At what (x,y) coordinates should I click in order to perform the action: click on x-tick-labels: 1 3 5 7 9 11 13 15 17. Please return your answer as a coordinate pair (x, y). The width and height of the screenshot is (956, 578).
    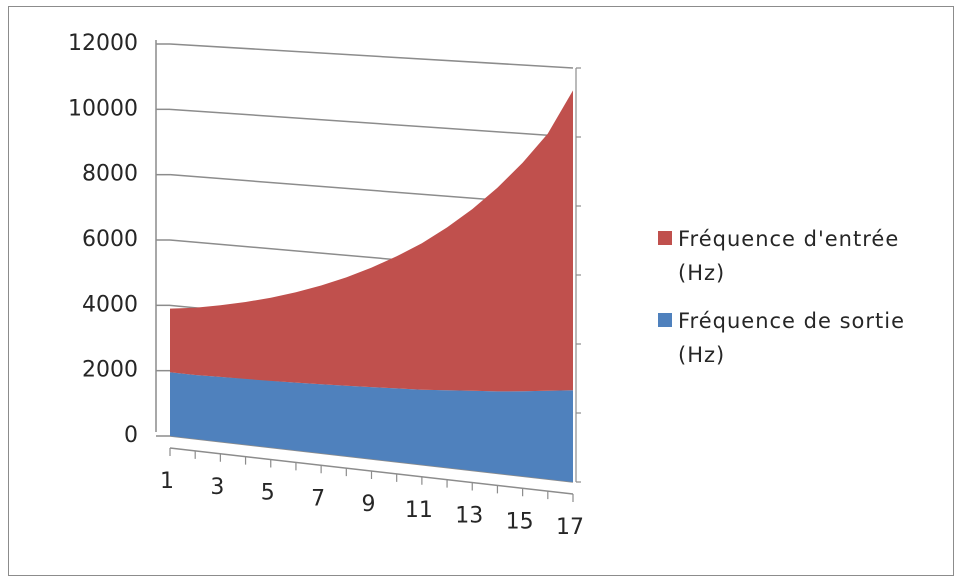
    Looking at the image, I should click on (372, 504).